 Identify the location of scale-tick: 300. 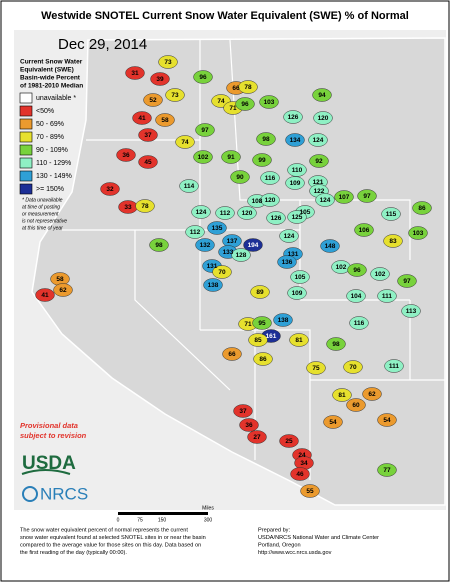
(208, 520).